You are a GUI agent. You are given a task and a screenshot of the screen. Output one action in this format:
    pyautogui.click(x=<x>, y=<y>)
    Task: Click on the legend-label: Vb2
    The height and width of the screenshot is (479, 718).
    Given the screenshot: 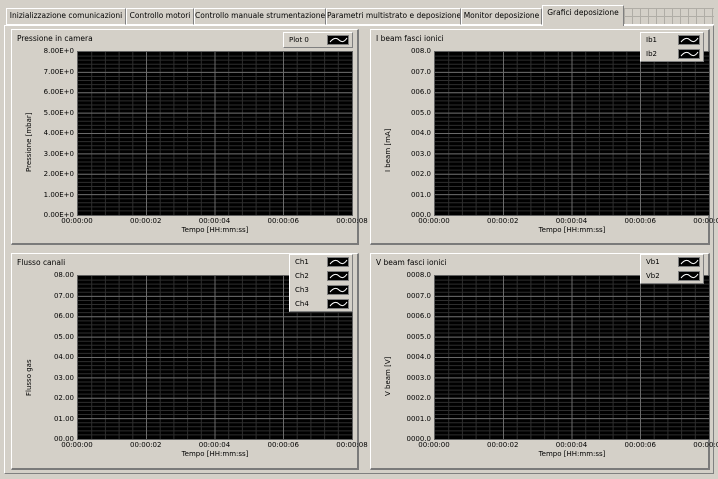 What is the action you would take?
    pyautogui.click(x=653, y=276)
    